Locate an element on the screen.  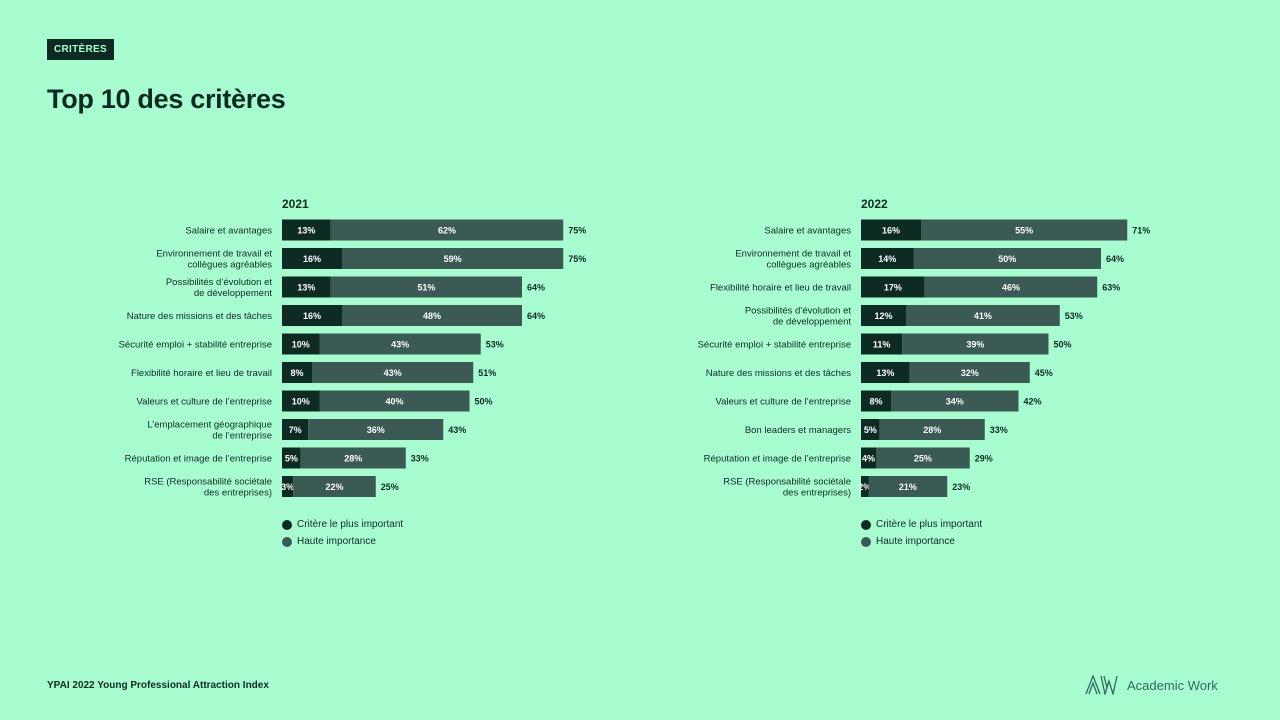
data-label: 22% is located at coordinates (334, 487).